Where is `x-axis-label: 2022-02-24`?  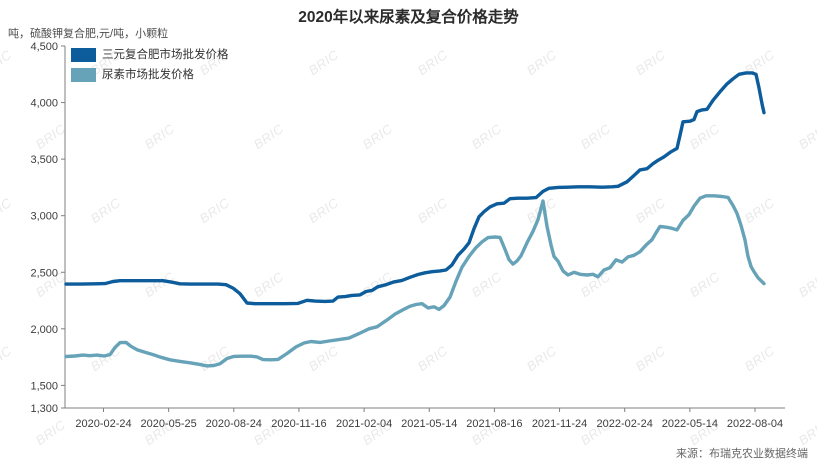 x-axis-label: 2022-02-24 is located at coordinates (625, 424).